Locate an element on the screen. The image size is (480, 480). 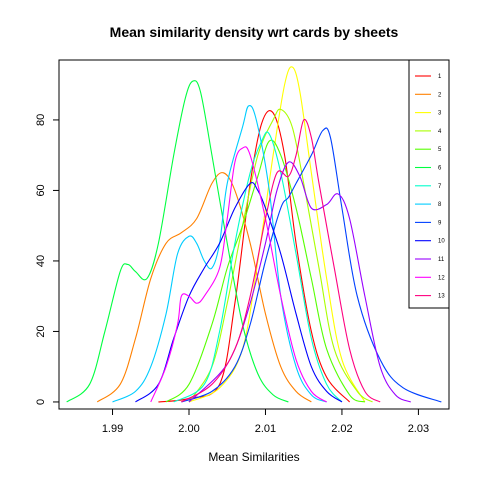
x-tick-label: 2.01 is located at coordinates (265, 429).